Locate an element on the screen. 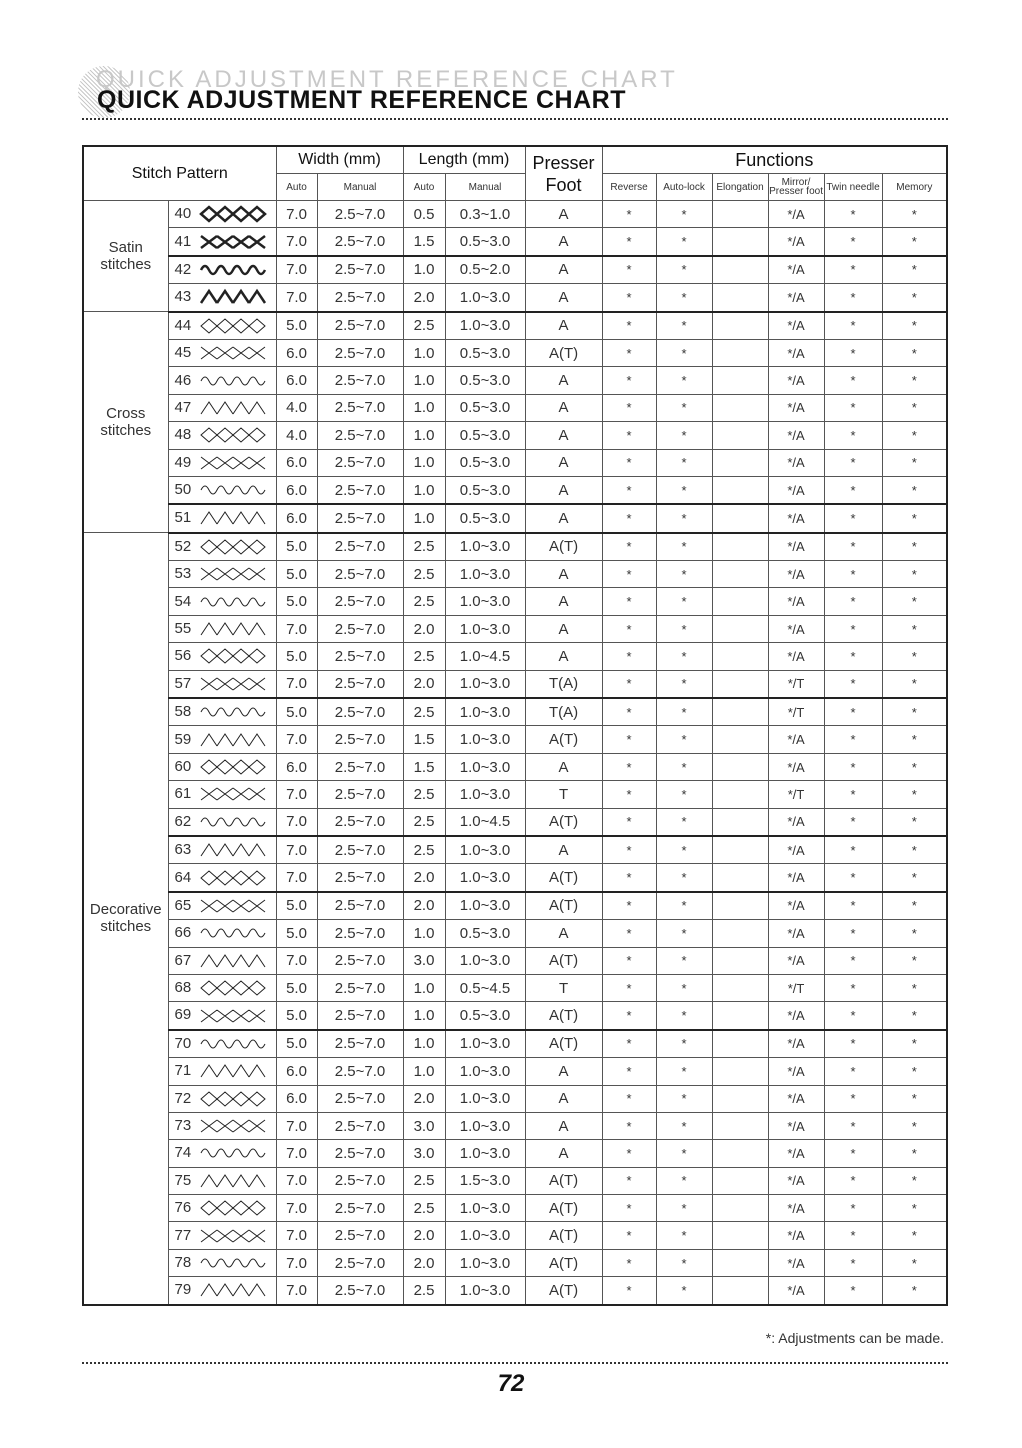 The width and height of the screenshot is (1022, 1448). stitch-pattern-cell: 76 is located at coordinates (222, 1208).